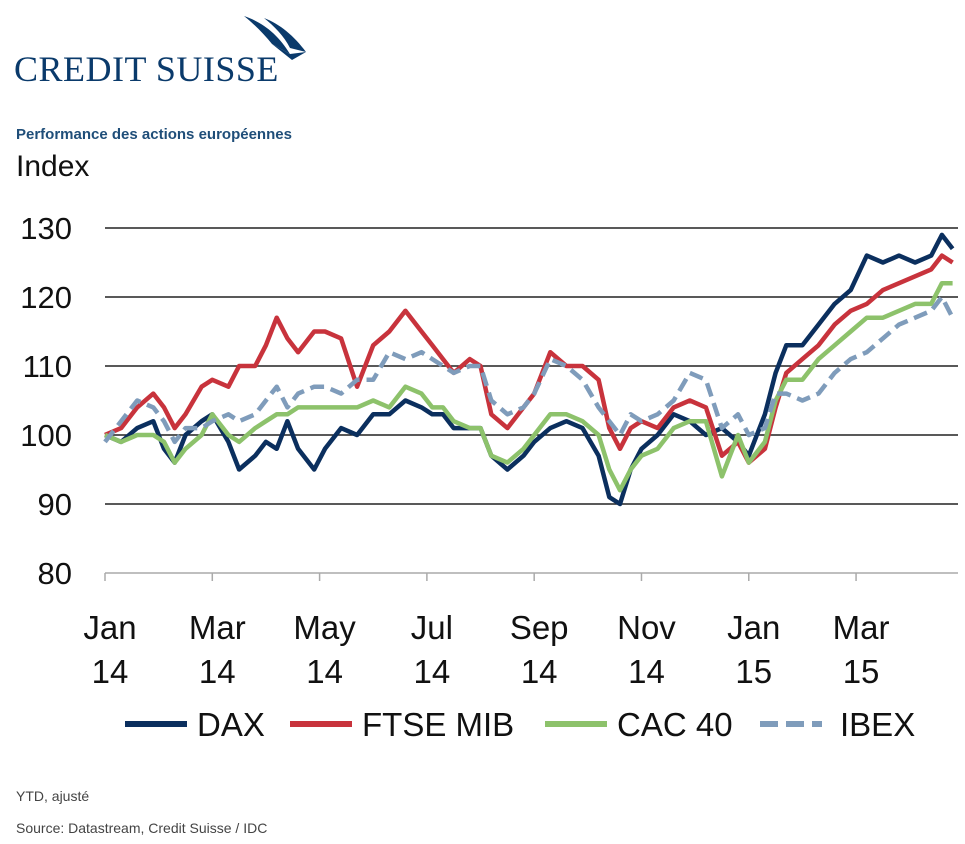  Describe the element at coordinates (53, 166) in the screenshot. I see `y-axis-label: Index` at that location.